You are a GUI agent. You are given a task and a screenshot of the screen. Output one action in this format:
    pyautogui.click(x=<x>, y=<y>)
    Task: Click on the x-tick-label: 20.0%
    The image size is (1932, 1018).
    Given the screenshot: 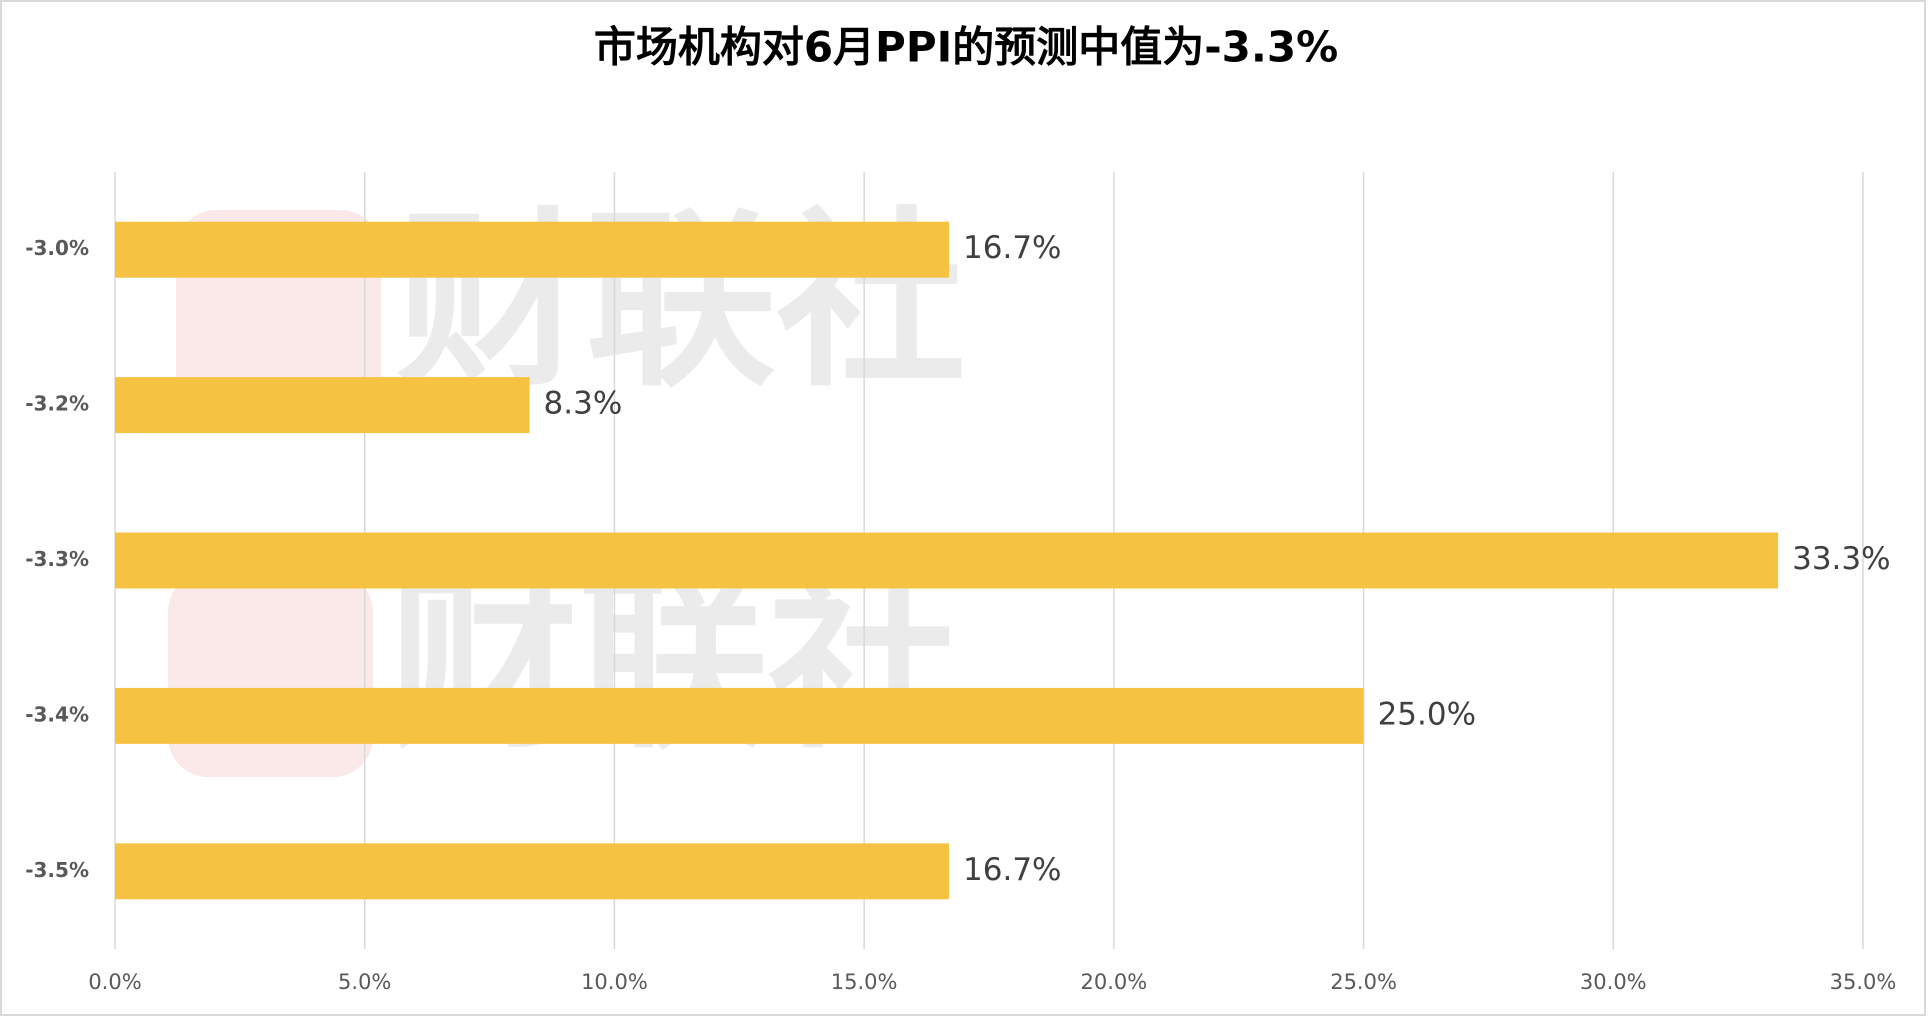 What is the action you would take?
    pyautogui.click(x=1113, y=982)
    